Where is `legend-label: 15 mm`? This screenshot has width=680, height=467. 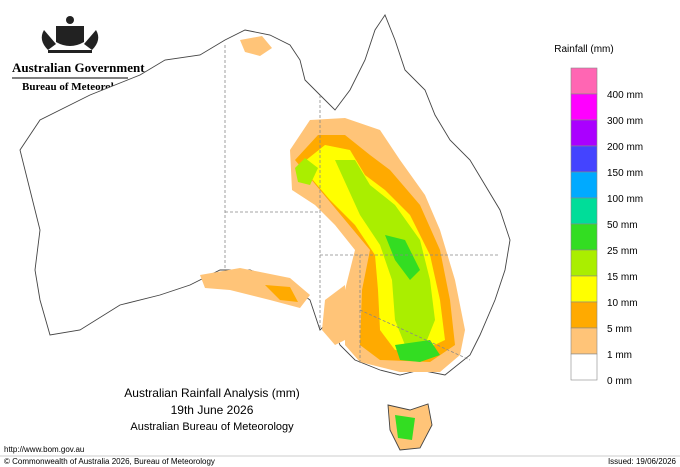
legend-label: 15 mm is located at coordinates (622, 277).